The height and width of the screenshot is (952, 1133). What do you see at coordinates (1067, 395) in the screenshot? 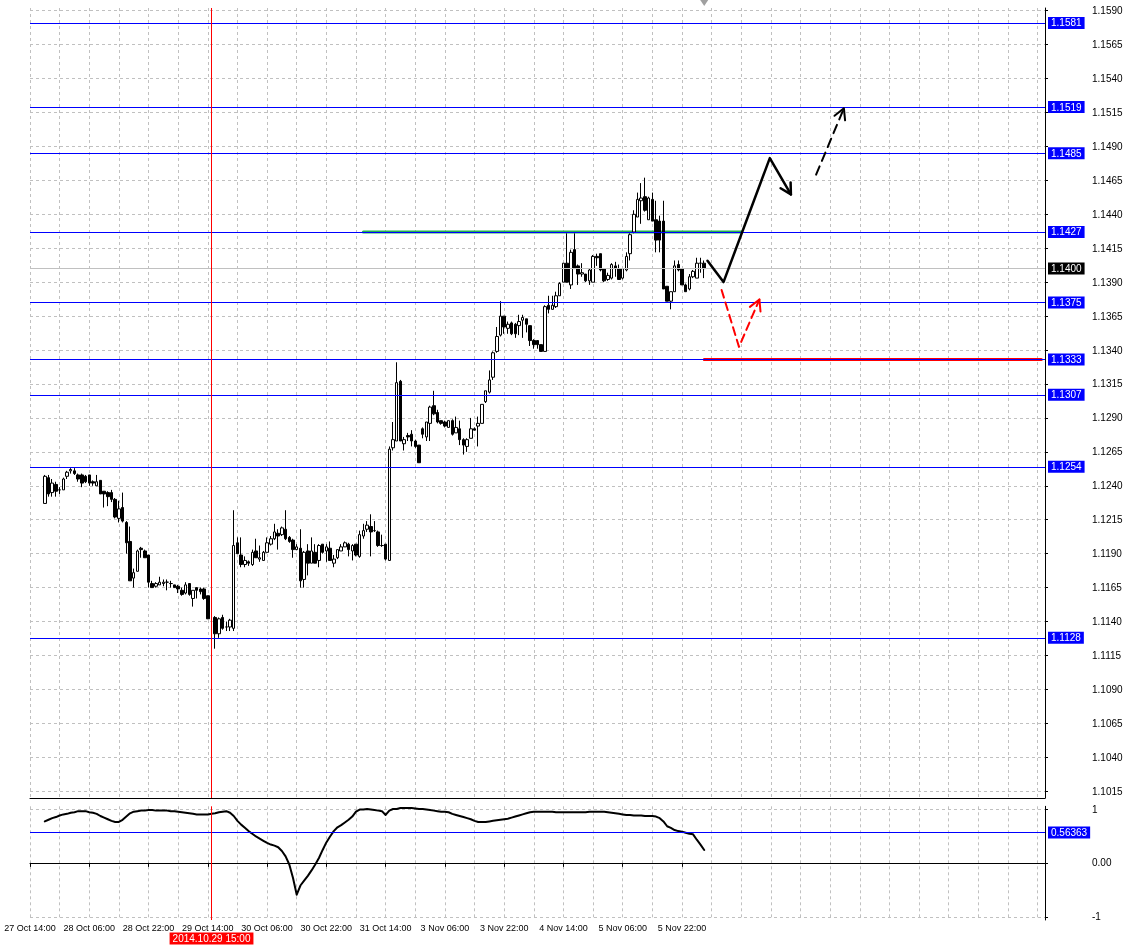
I see `ref-line-label: 1.1307` at bounding box center [1067, 395].